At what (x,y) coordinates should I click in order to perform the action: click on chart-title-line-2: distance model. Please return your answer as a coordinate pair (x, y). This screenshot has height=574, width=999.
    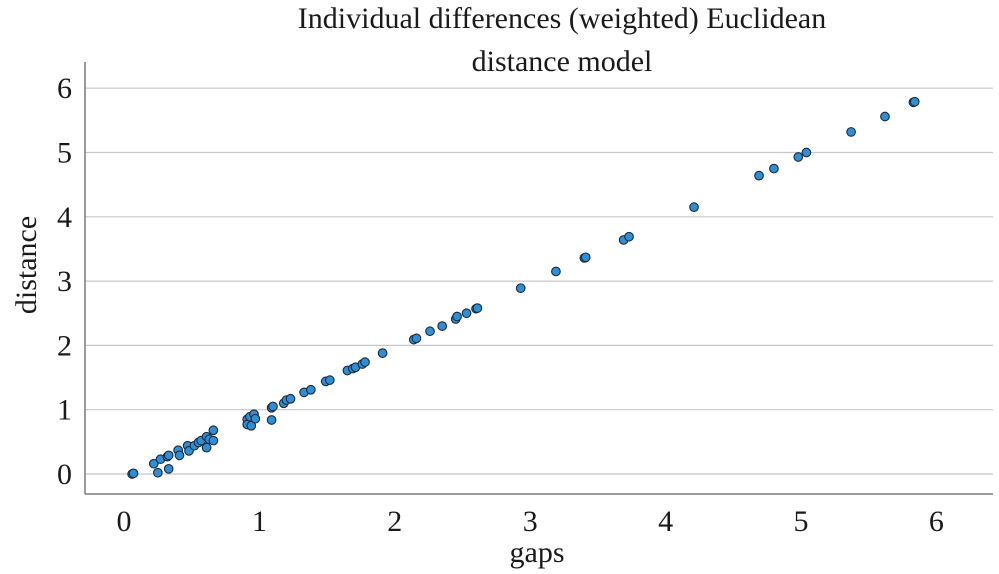
    Looking at the image, I should click on (562, 61).